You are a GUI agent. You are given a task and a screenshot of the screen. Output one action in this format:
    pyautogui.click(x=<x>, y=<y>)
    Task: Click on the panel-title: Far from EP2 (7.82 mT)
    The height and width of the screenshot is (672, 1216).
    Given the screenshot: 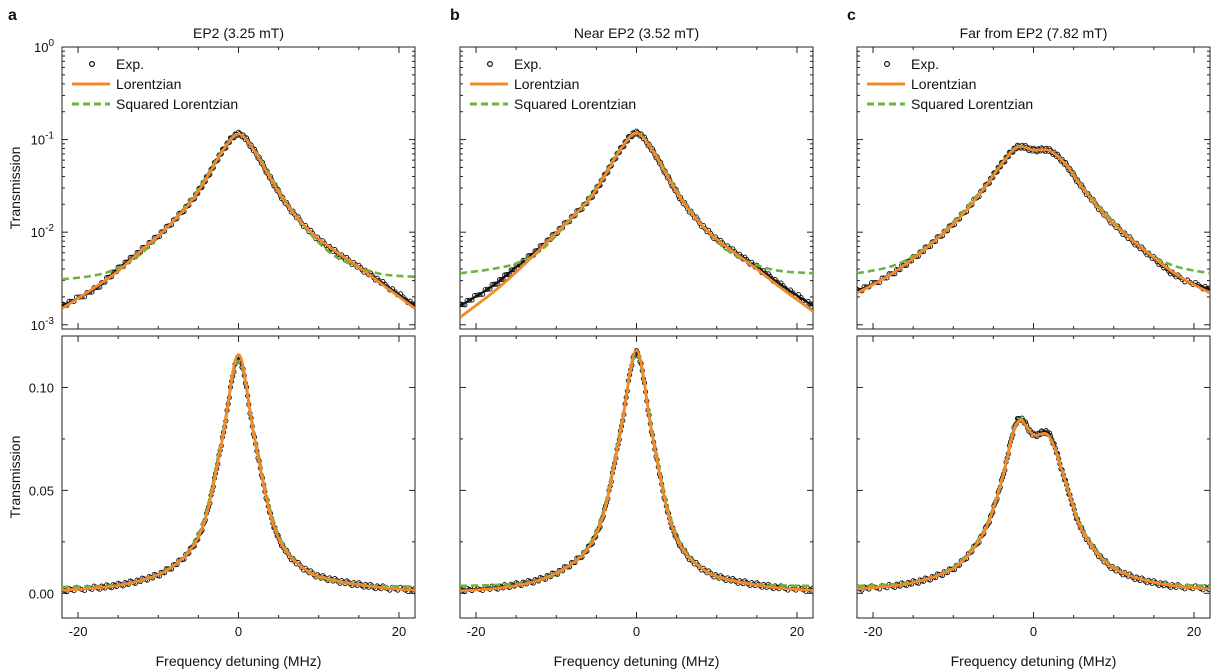 What is the action you would take?
    pyautogui.click(x=1034, y=33)
    